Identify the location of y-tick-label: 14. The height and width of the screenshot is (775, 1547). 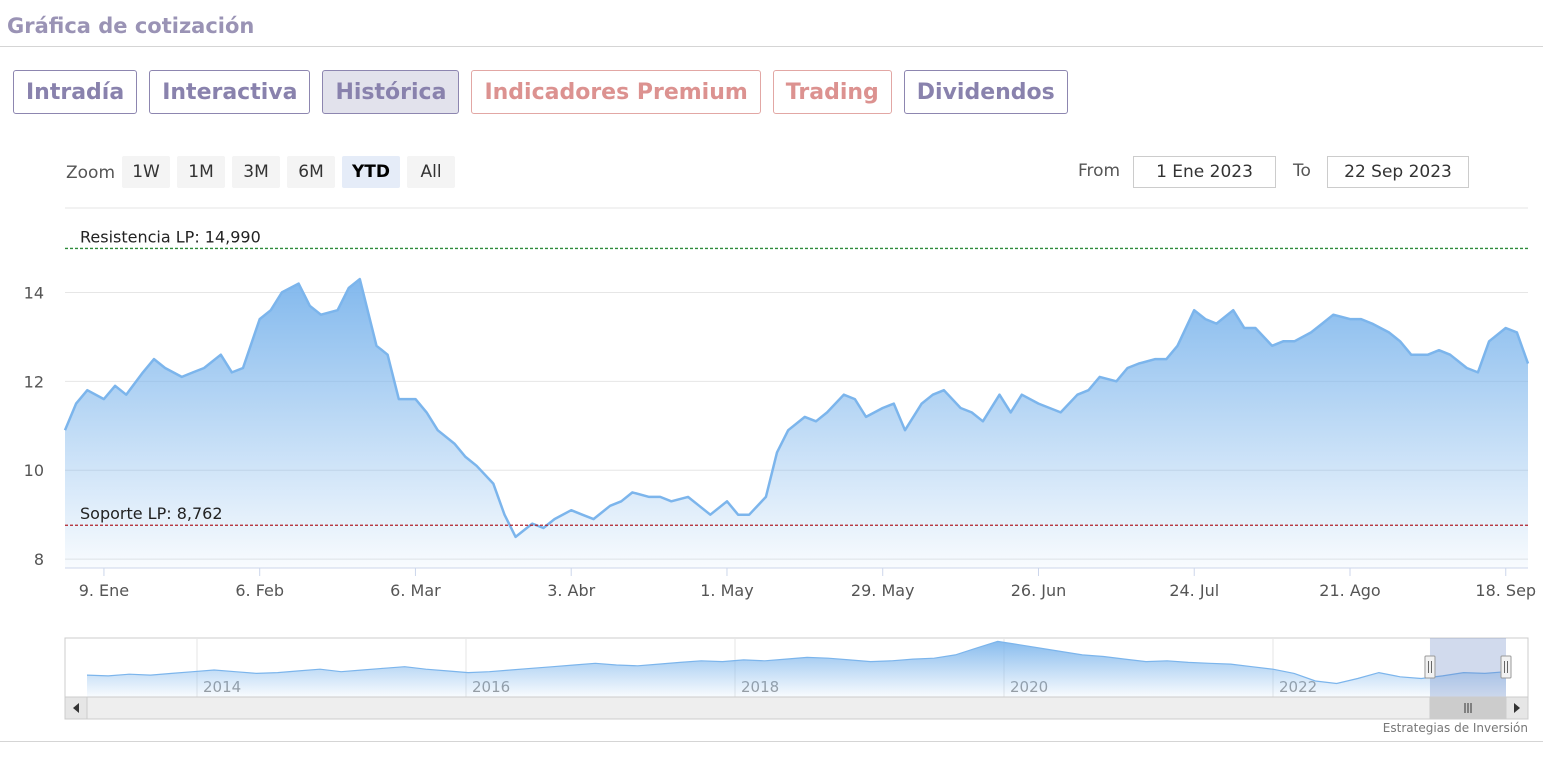
(34, 292).